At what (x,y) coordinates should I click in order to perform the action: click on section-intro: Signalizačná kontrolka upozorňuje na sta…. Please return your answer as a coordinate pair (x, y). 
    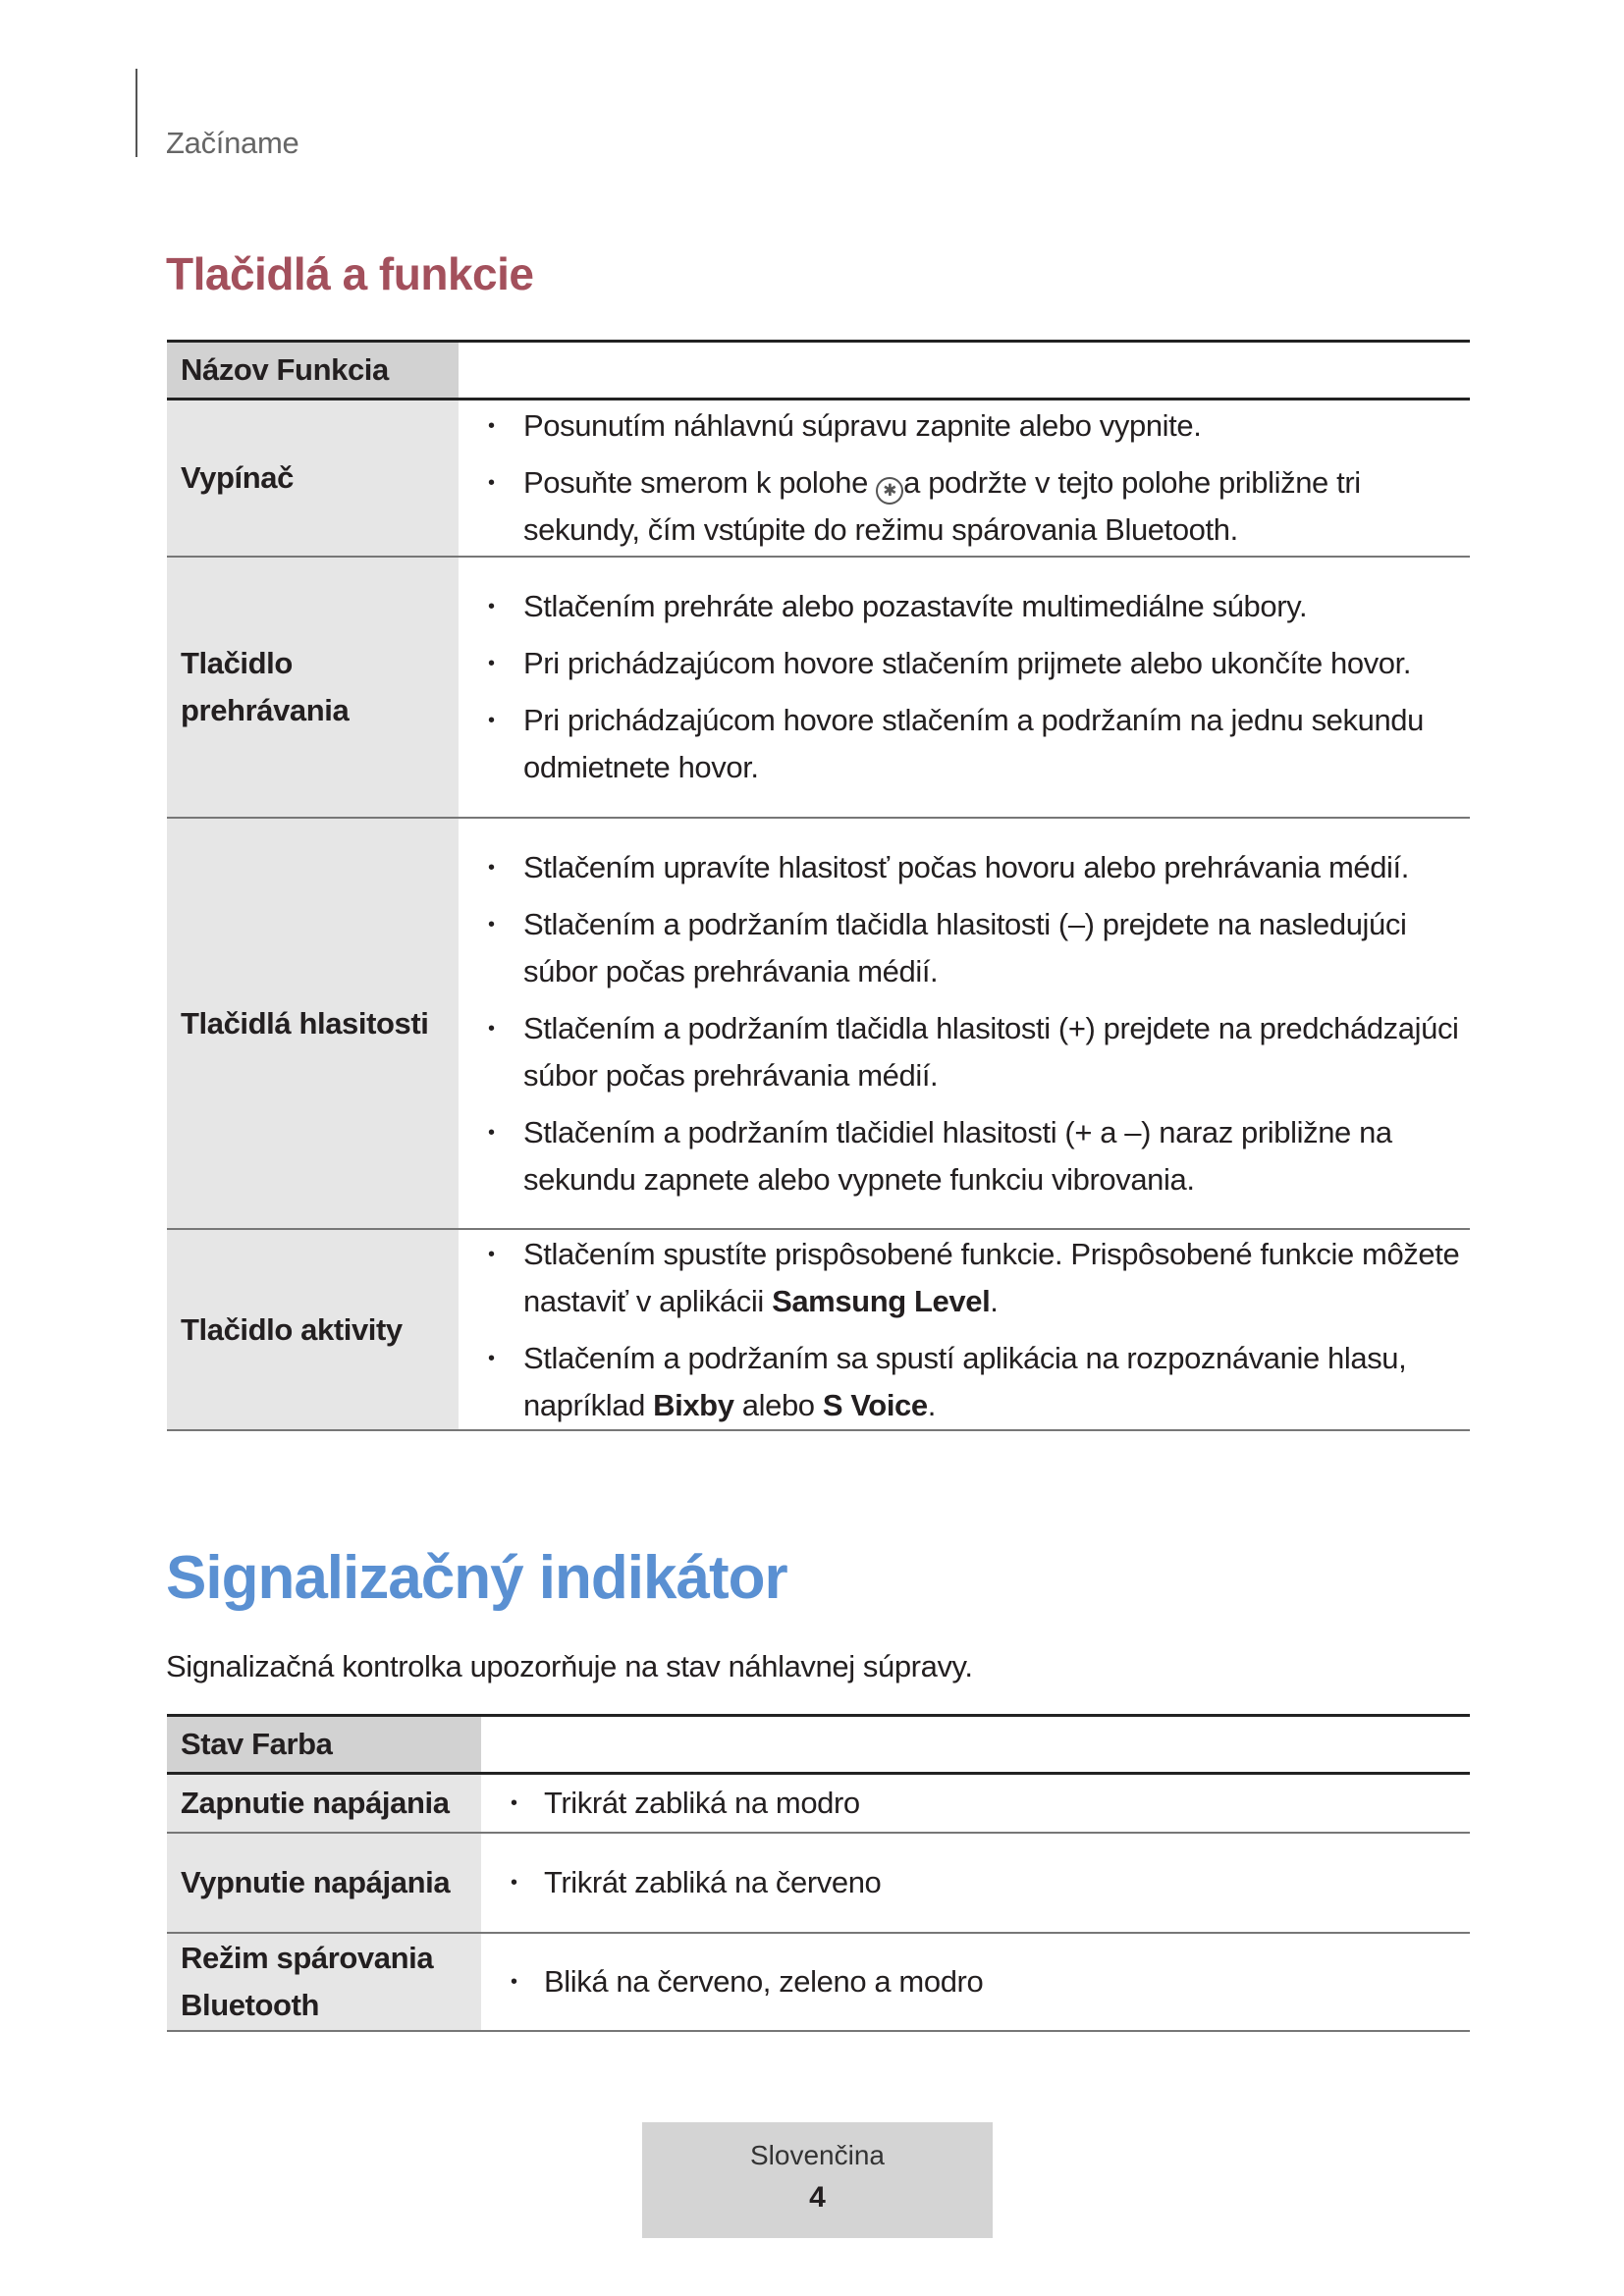
    Looking at the image, I should click on (569, 1666).